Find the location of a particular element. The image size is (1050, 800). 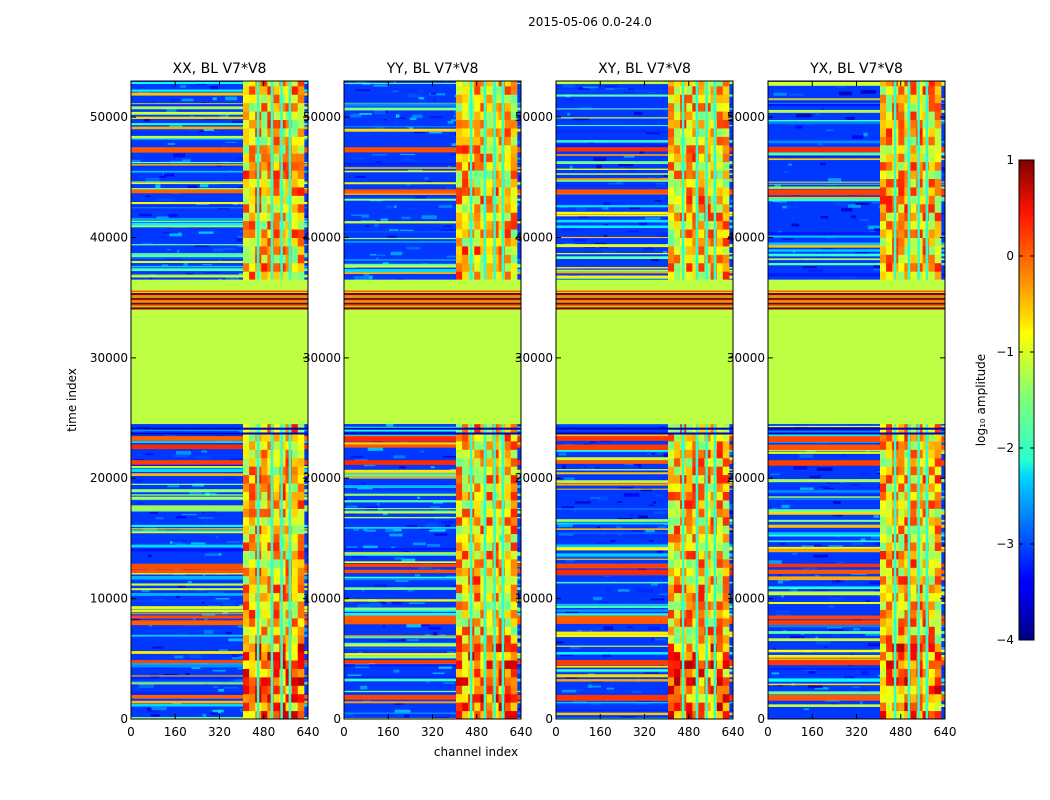

colorbar-tick-label: −2 is located at coordinates (1005, 448).